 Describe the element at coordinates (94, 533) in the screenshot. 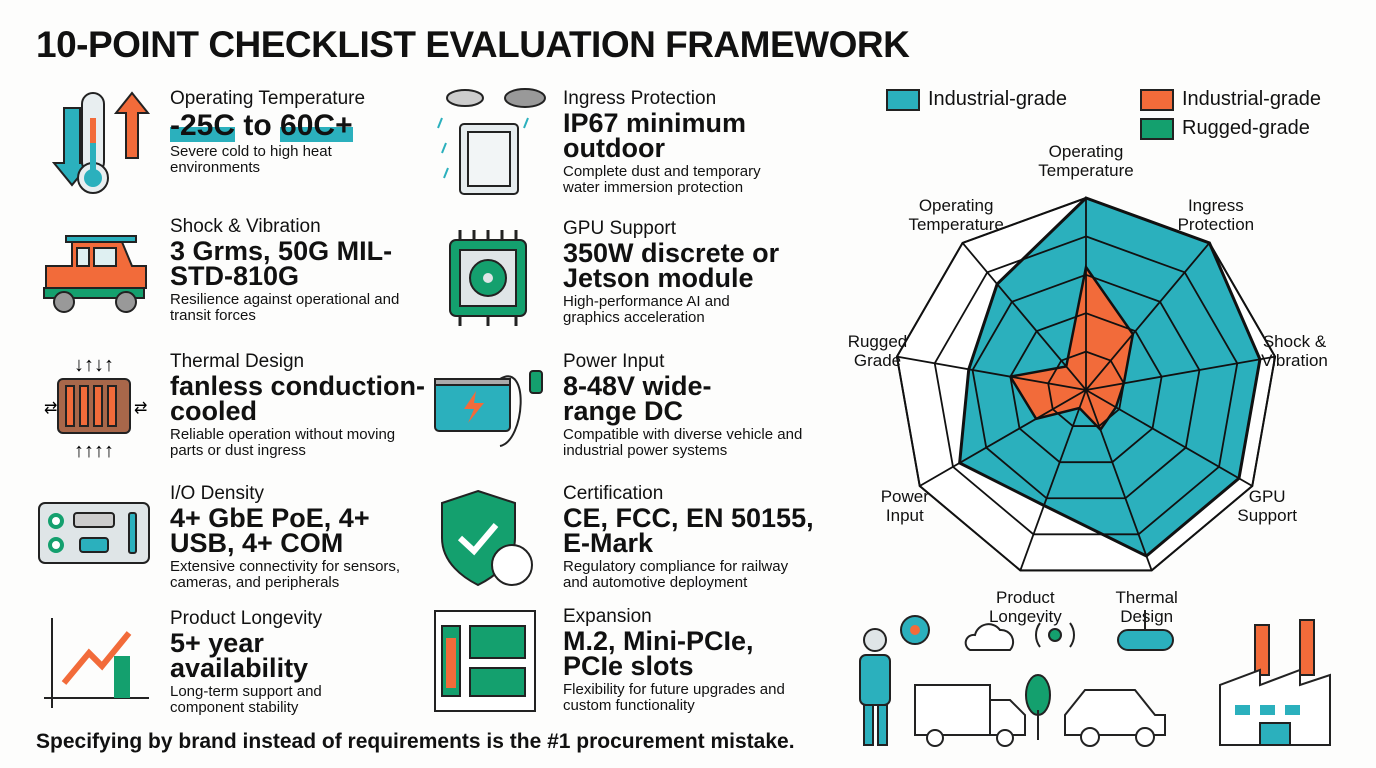

I see `io-panel-icon` at that location.